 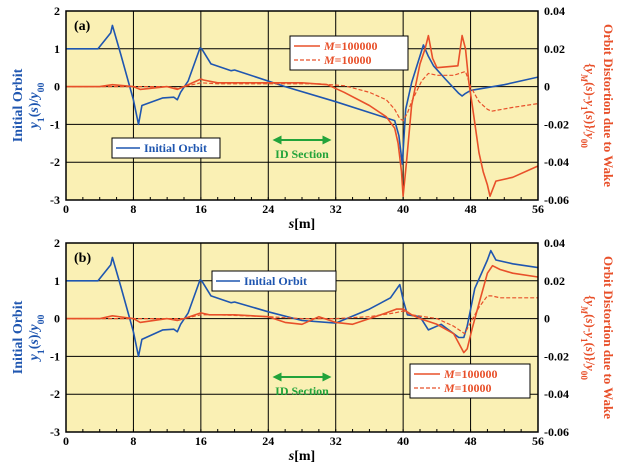 What do you see at coordinates (82, 26) in the screenshot?
I see `panel-label: (a)` at bounding box center [82, 26].